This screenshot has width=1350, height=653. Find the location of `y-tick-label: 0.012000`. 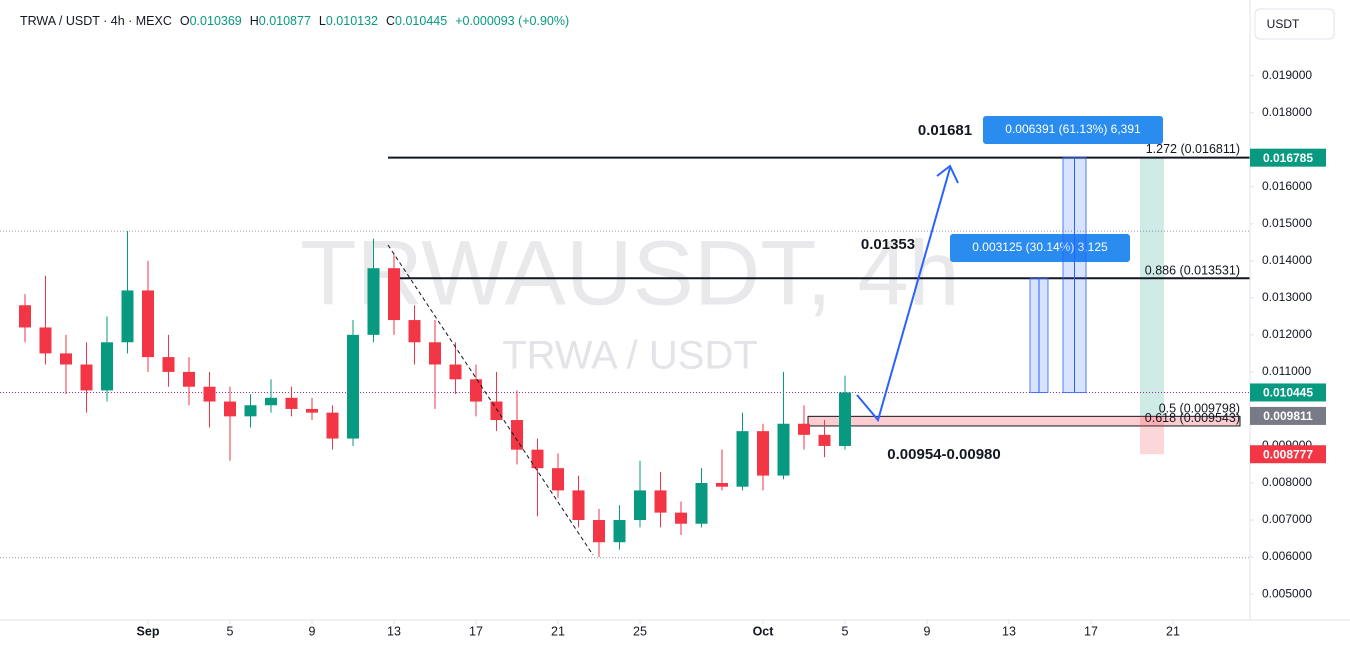

y-tick-label: 0.012000 is located at coordinates (1287, 334).